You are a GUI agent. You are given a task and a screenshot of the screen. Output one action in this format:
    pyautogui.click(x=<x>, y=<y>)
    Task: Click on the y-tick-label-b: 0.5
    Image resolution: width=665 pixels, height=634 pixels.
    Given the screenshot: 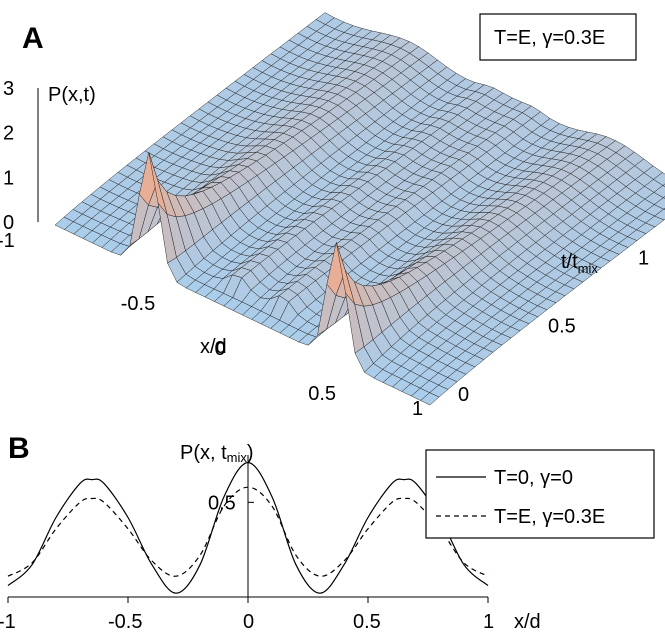 What is the action you would take?
    pyautogui.click(x=222, y=503)
    